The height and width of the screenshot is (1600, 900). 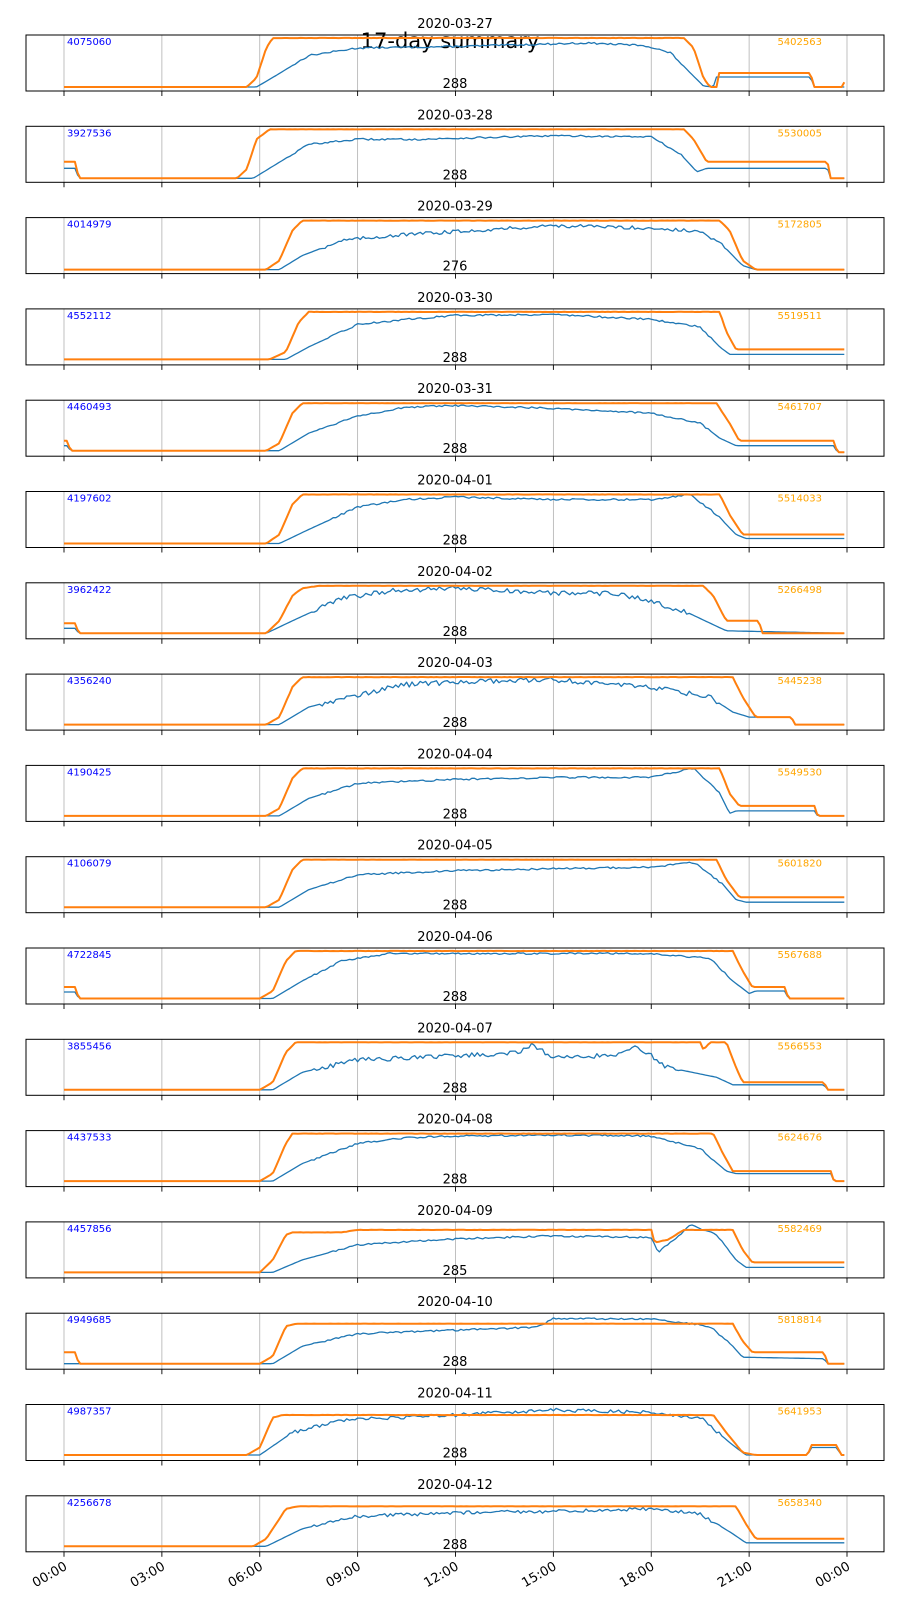 I want to click on panel: 2020-04-04 4190425 5549530 288, so click(x=455, y=787).